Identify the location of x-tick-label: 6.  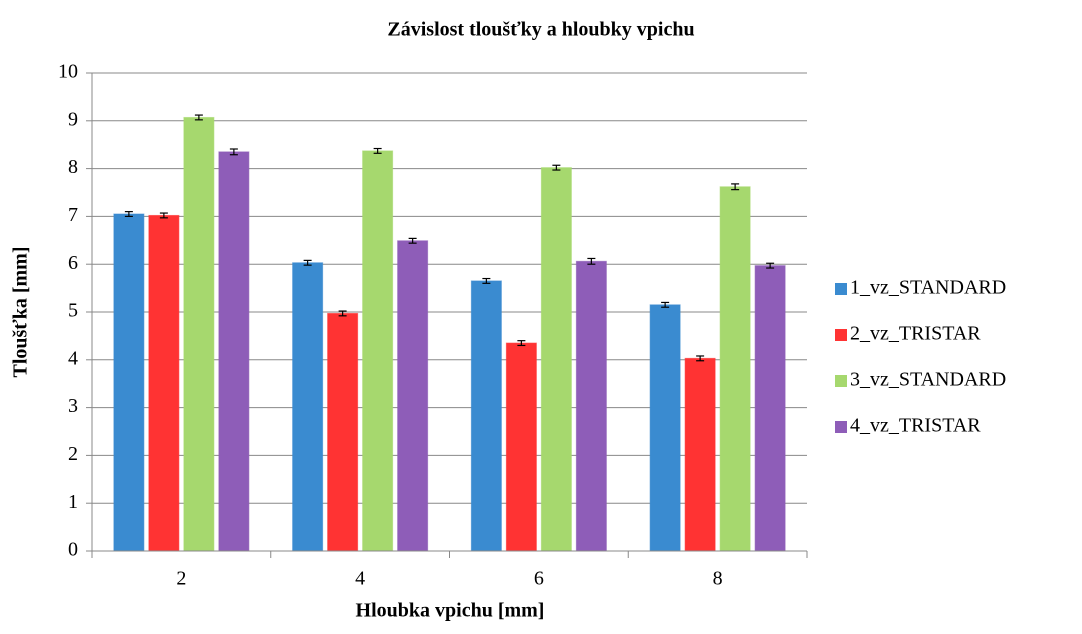
(539, 579).